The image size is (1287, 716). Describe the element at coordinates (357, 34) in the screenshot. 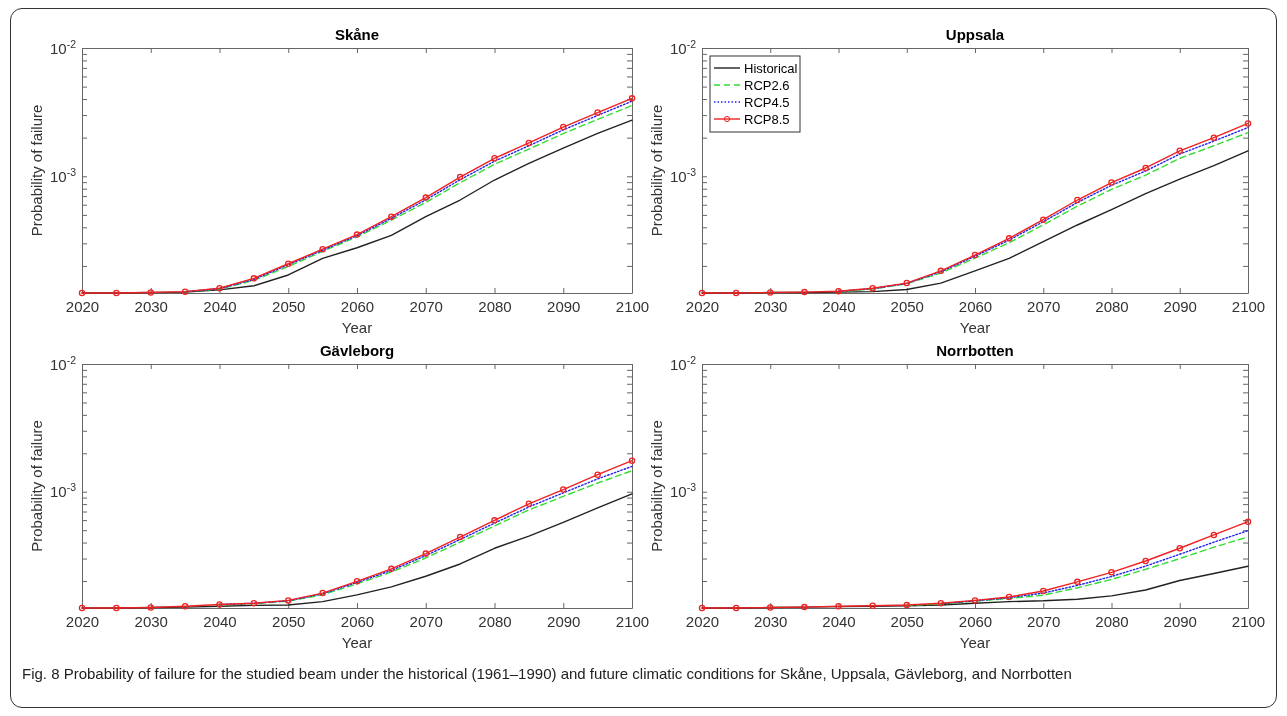

I see `chart-title: Skåne` at that location.